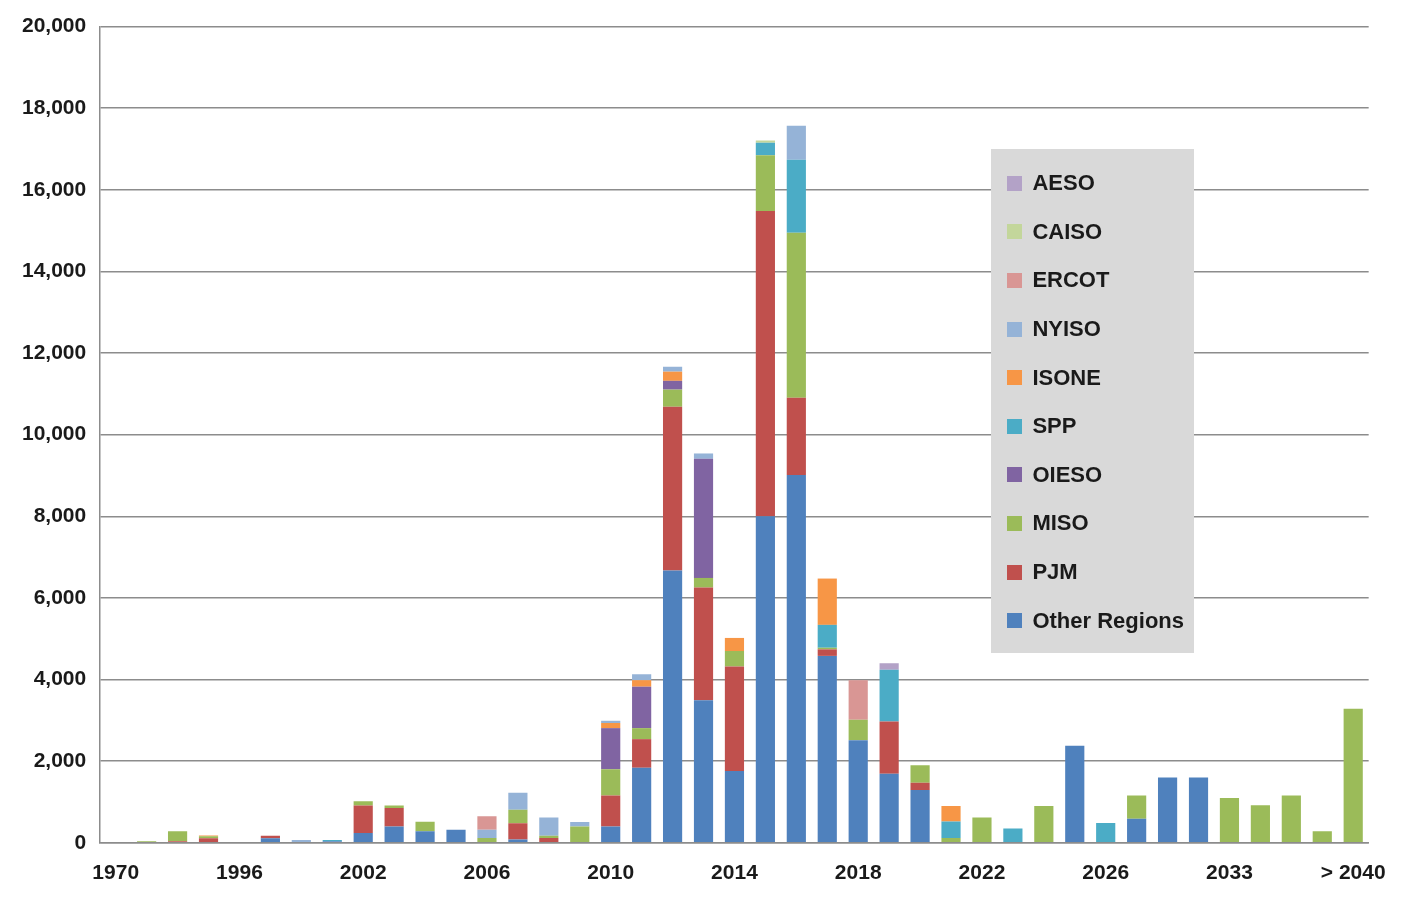 The height and width of the screenshot is (910, 1404). What do you see at coordinates (487, 872) in the screenshot?
I see `x-tick-label: 2006` at bounding box center [487, 872].